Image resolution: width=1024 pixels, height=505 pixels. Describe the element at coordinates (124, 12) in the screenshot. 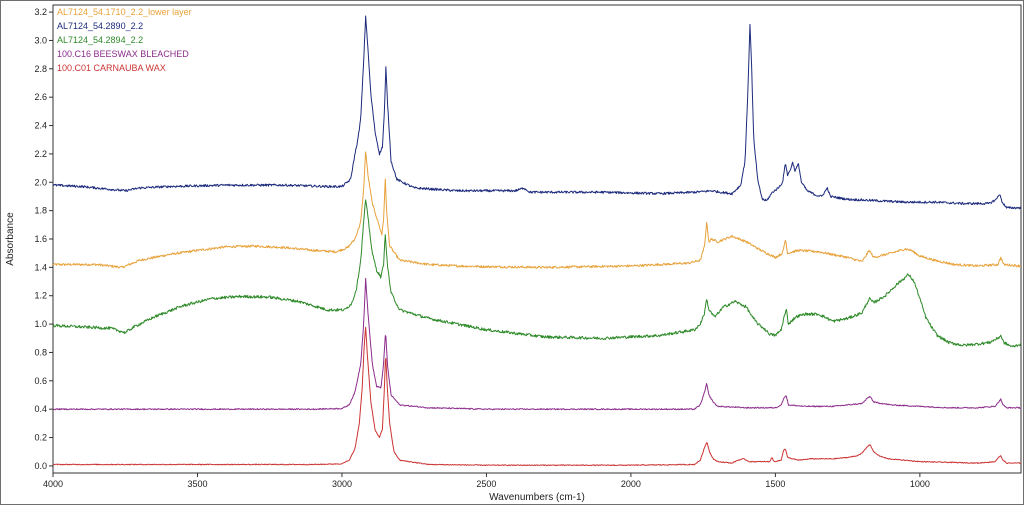

I see `legend-entry-1: AL7124_54.1710_2.2_lower layer` at that location.